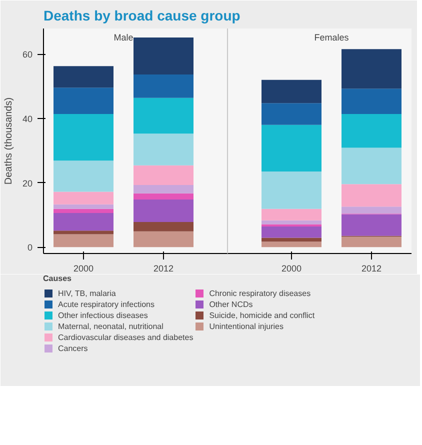  I want to click on y-tick-label: 60, so click(27, 55).